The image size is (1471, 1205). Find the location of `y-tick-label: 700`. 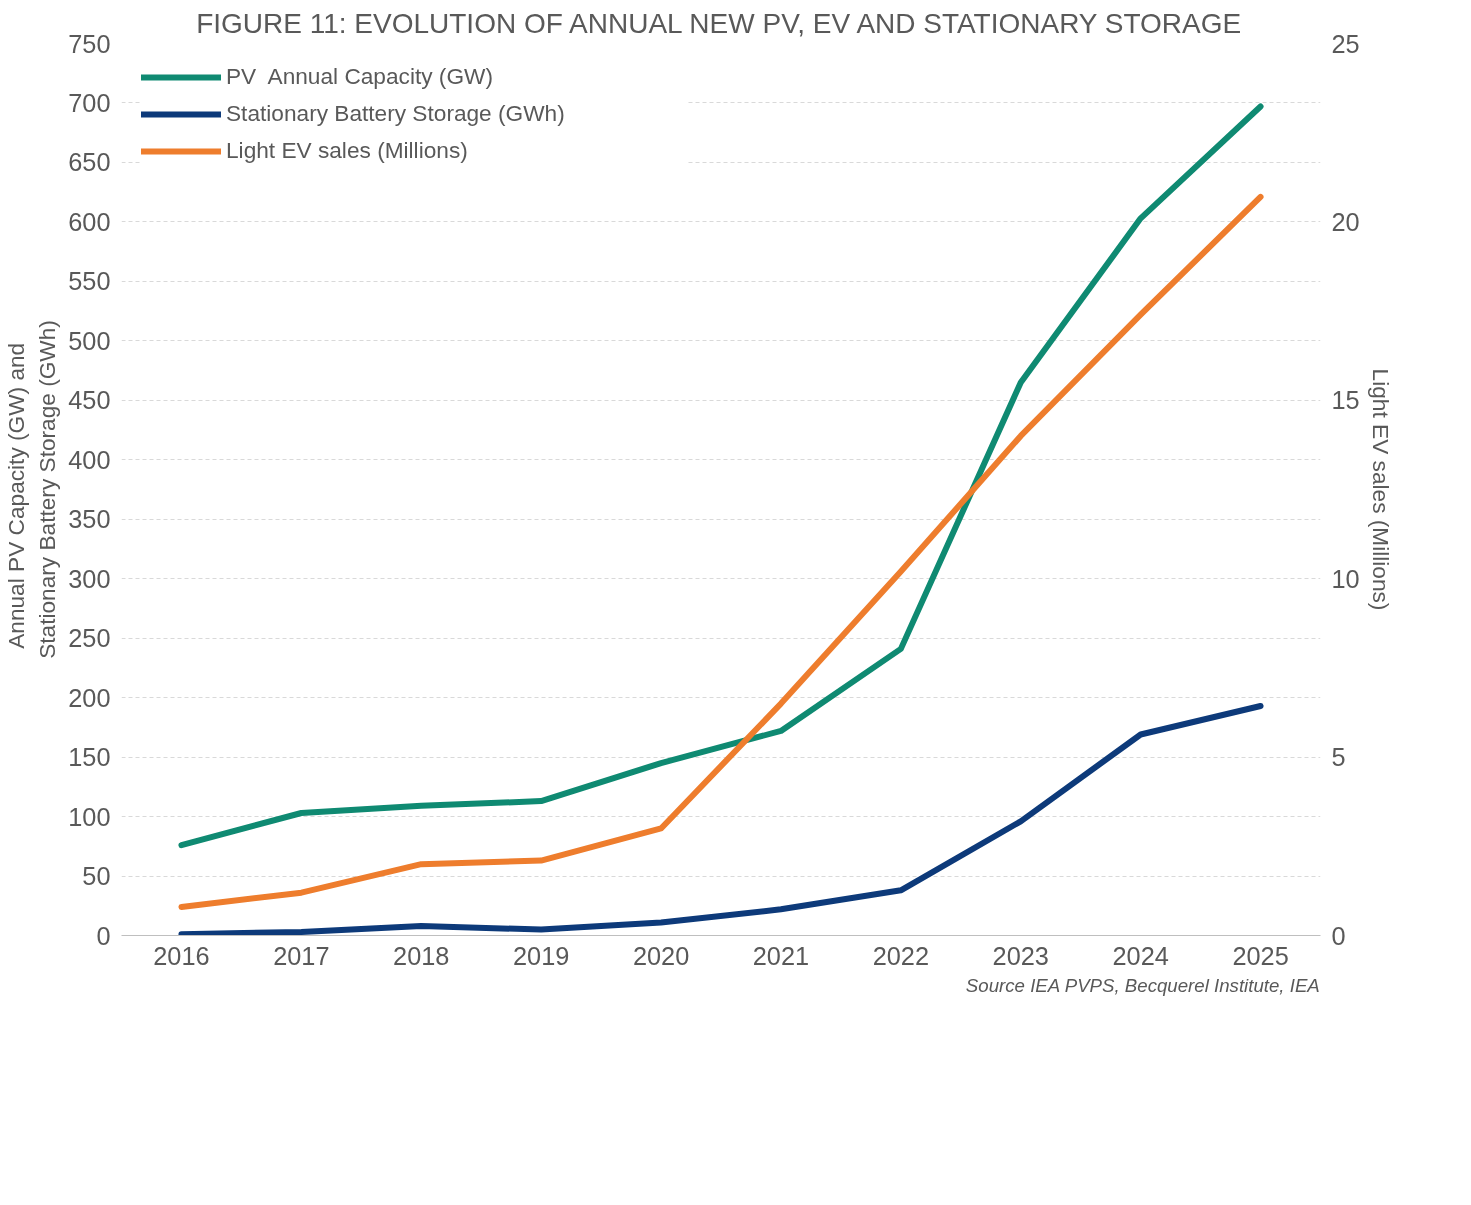

y-tick-label: 700 is located at coordinates (89, 102).